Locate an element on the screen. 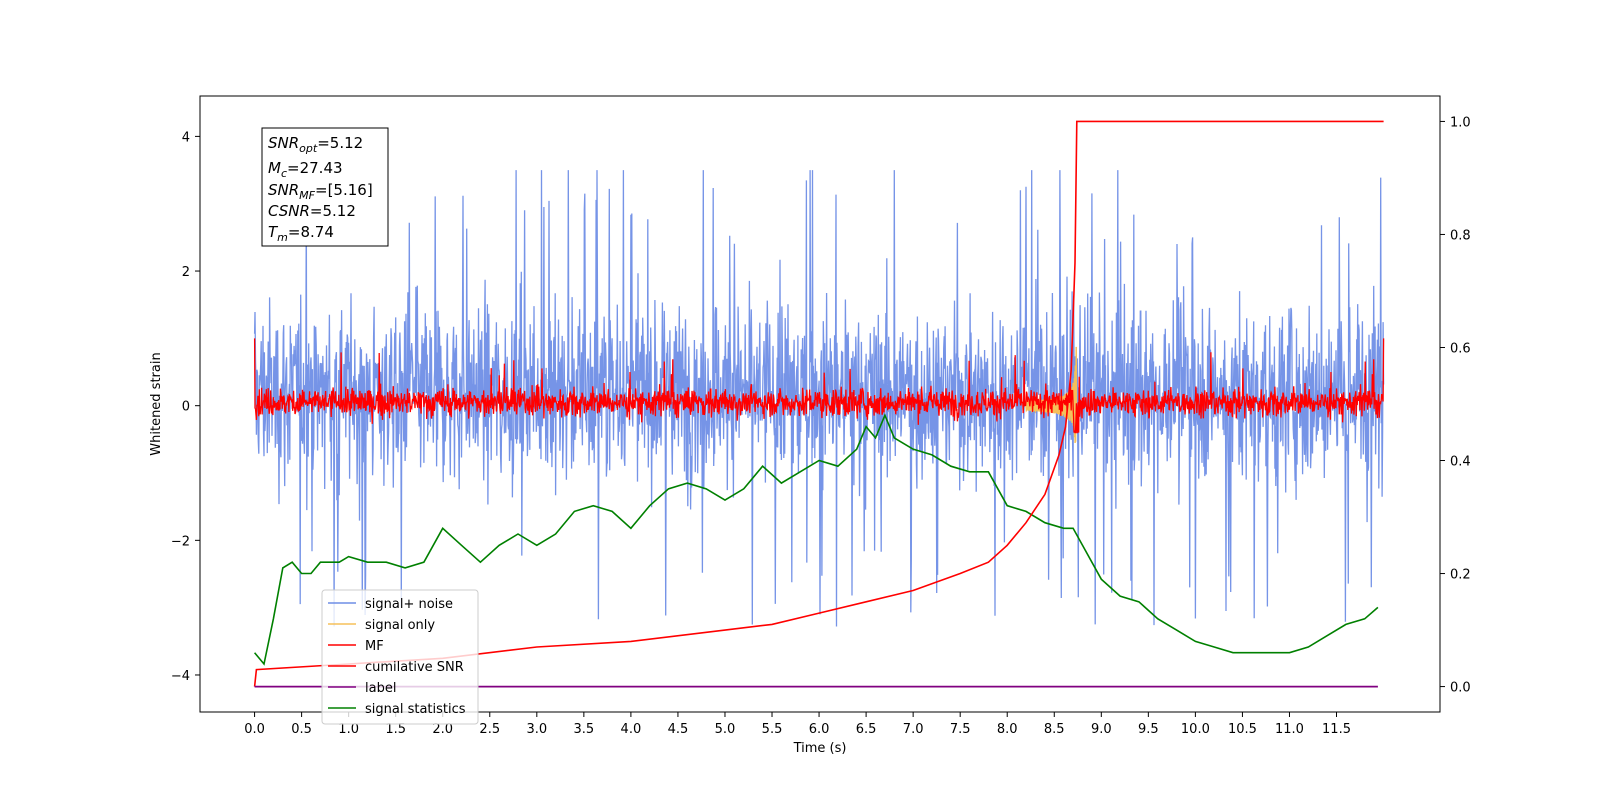 The width and height of the screenshot is (1600, 804). legend-label-signal-noise: signal+ noise is located at coordinates (409, 604).